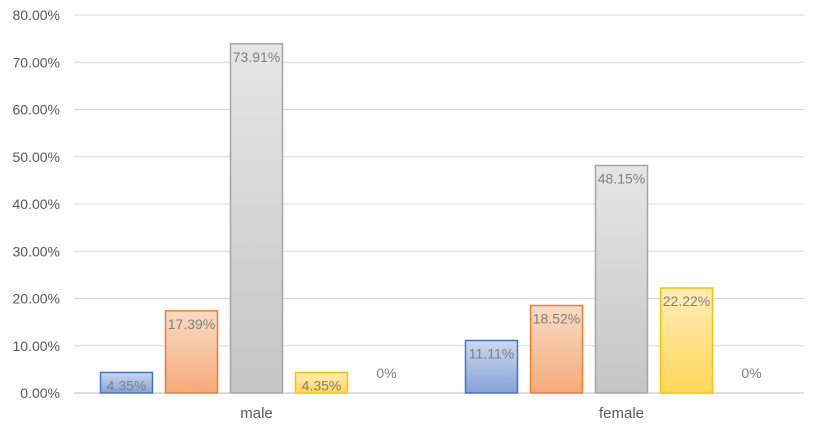 Image resolution: width=823 pixels, height=424 pixels. Describe the element at coordinates (556, 318) in the screenshot. I see `data-label: 18.52%` at that location.